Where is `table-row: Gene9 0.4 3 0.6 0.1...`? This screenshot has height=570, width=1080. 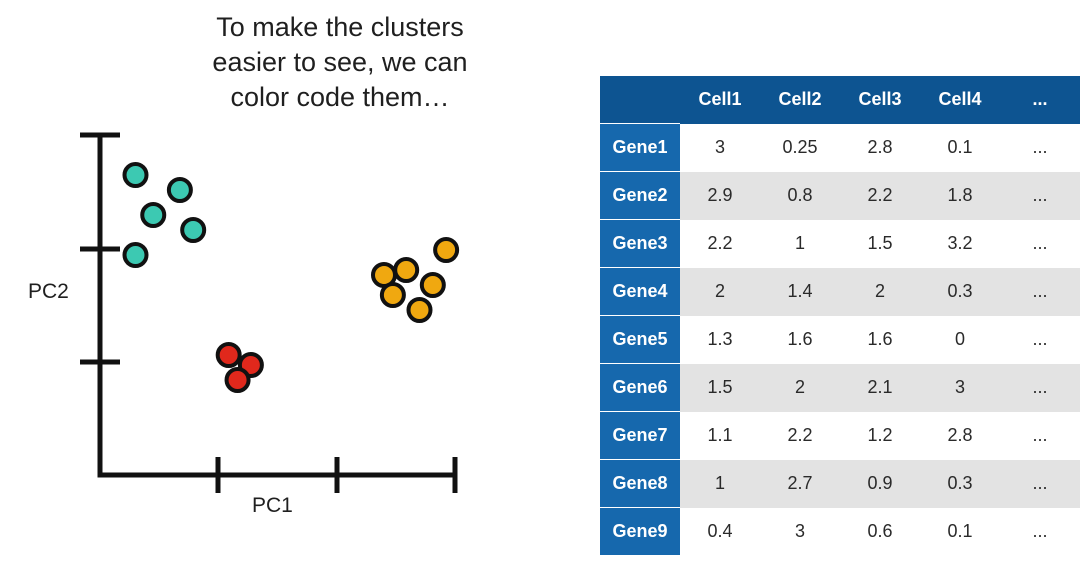
table-row: Gene9 0.4 3 0.6 0.1... is located at coordinates (840, 531).